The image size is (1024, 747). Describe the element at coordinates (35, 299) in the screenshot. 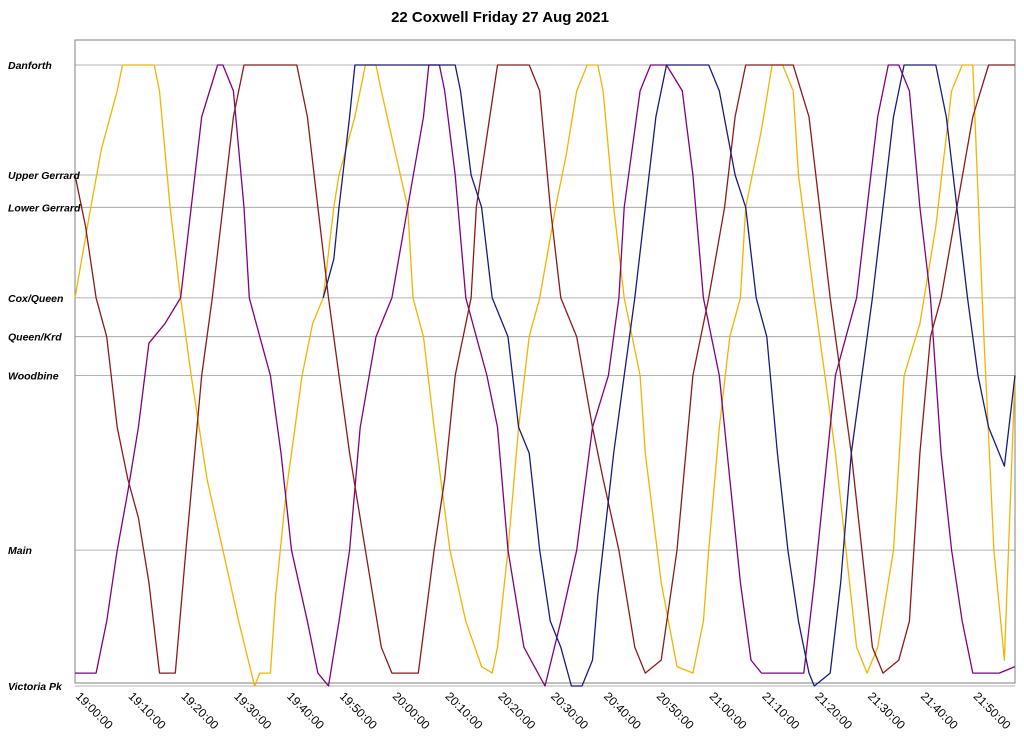

I see `stop-label: Cox/Queen` at that location.